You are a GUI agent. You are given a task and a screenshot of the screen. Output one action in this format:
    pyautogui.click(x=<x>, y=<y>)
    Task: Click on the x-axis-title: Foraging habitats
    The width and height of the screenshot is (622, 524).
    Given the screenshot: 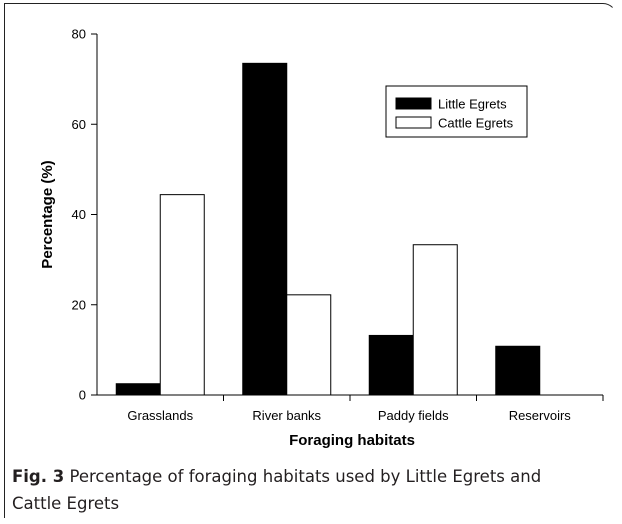 What is the action you would take?
    pyautogui.click(x=352, y=440)
    